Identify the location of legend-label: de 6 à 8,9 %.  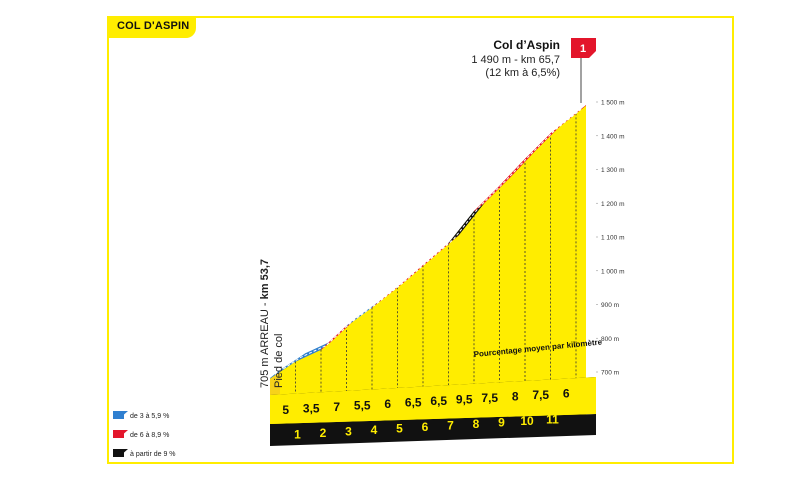
(149, 435).